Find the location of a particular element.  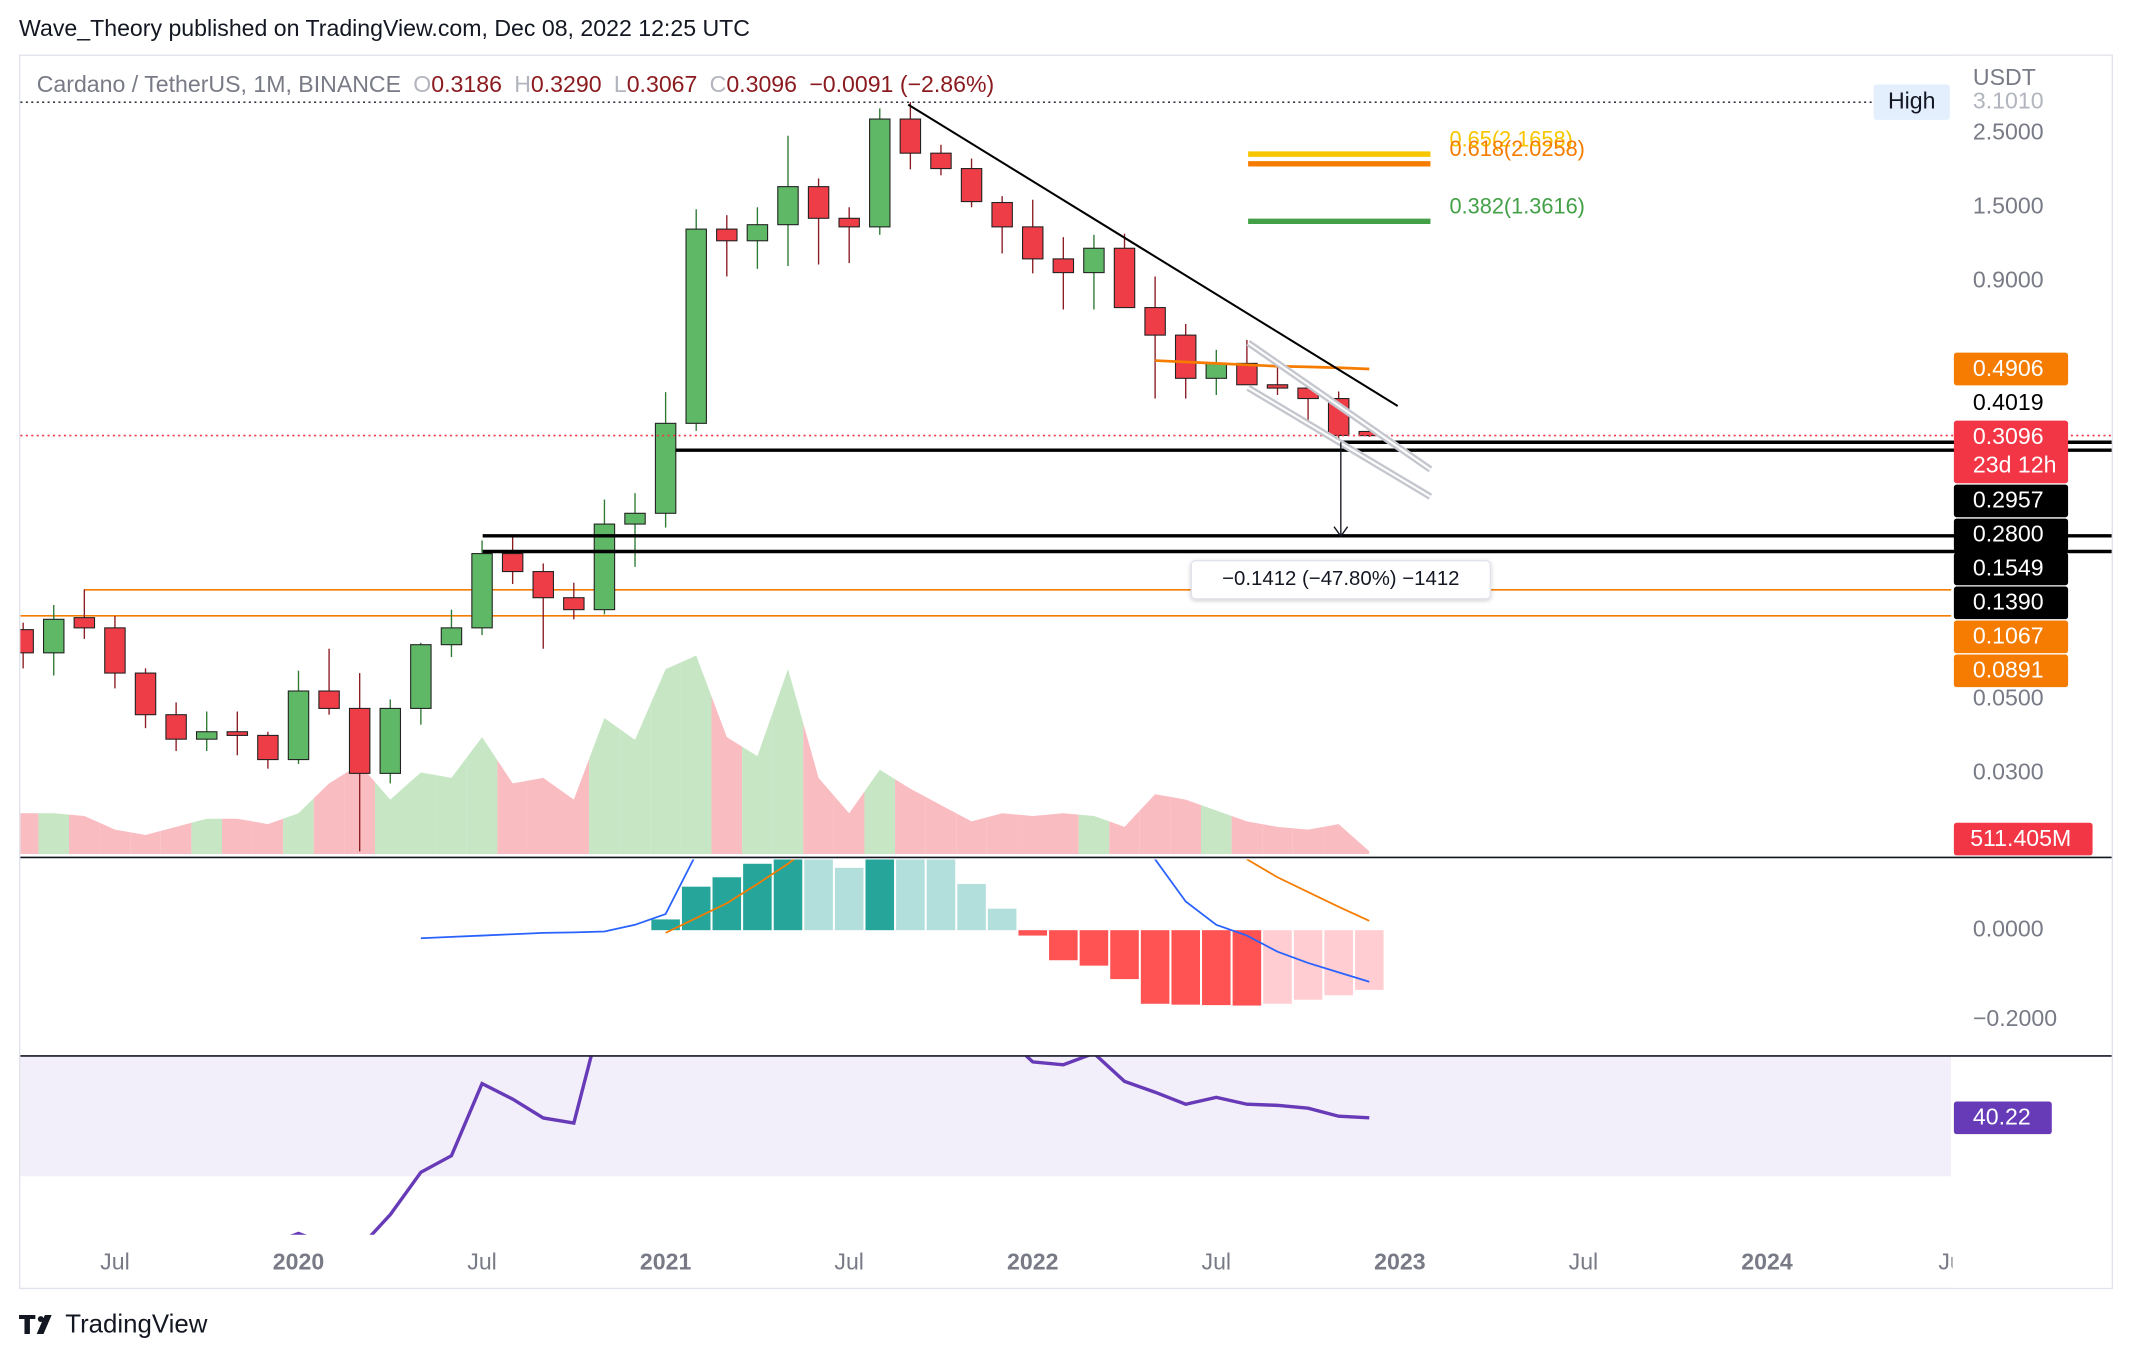

price-badge-label: 0.4019 is located at coordinates (2008, 402).